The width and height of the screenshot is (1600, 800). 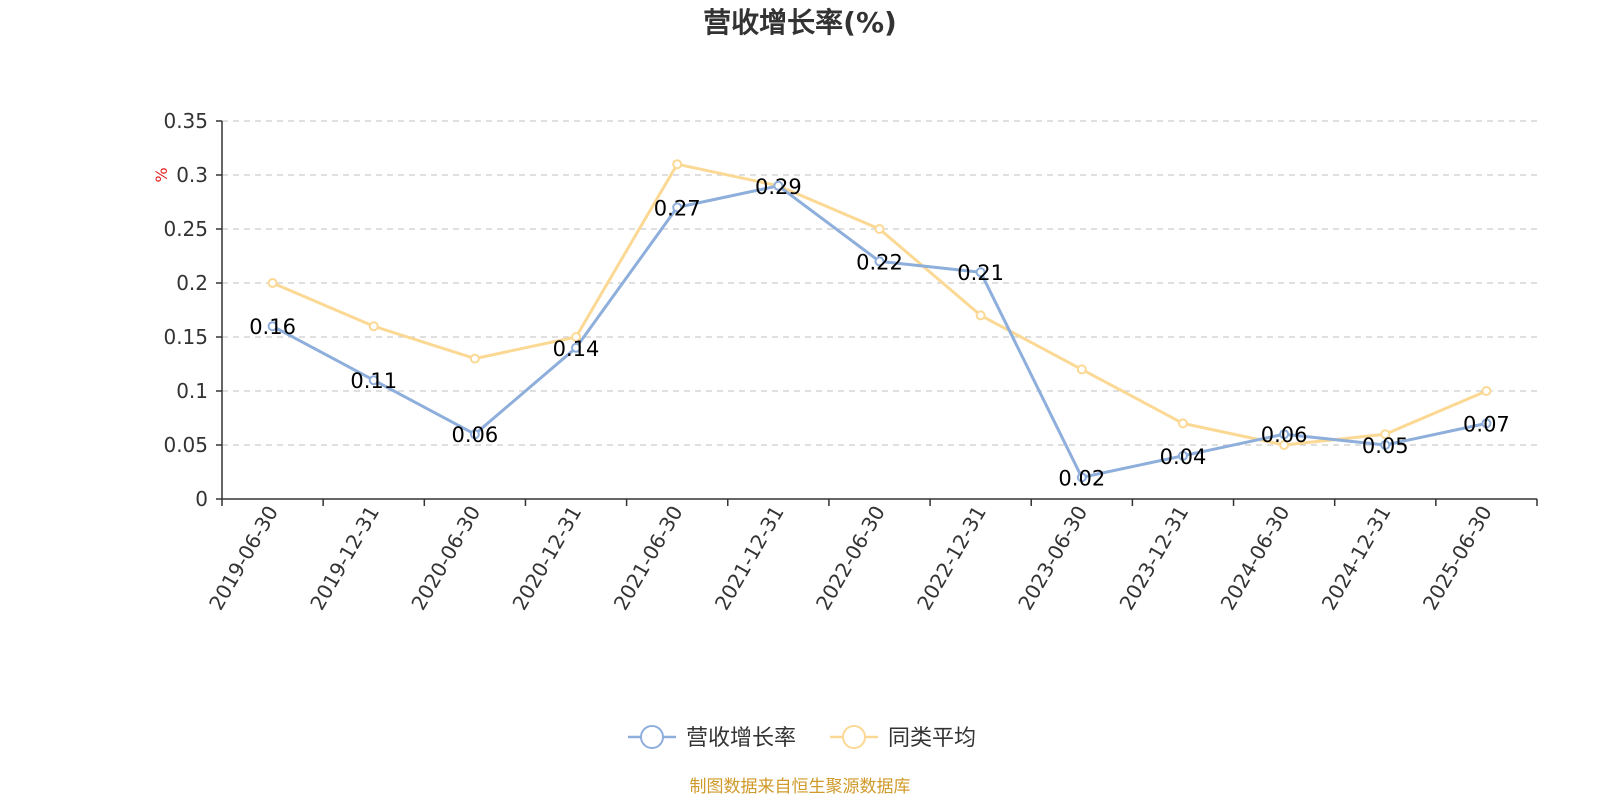 I want to click on data-label: 0.07, so click(x=1486, y=424).